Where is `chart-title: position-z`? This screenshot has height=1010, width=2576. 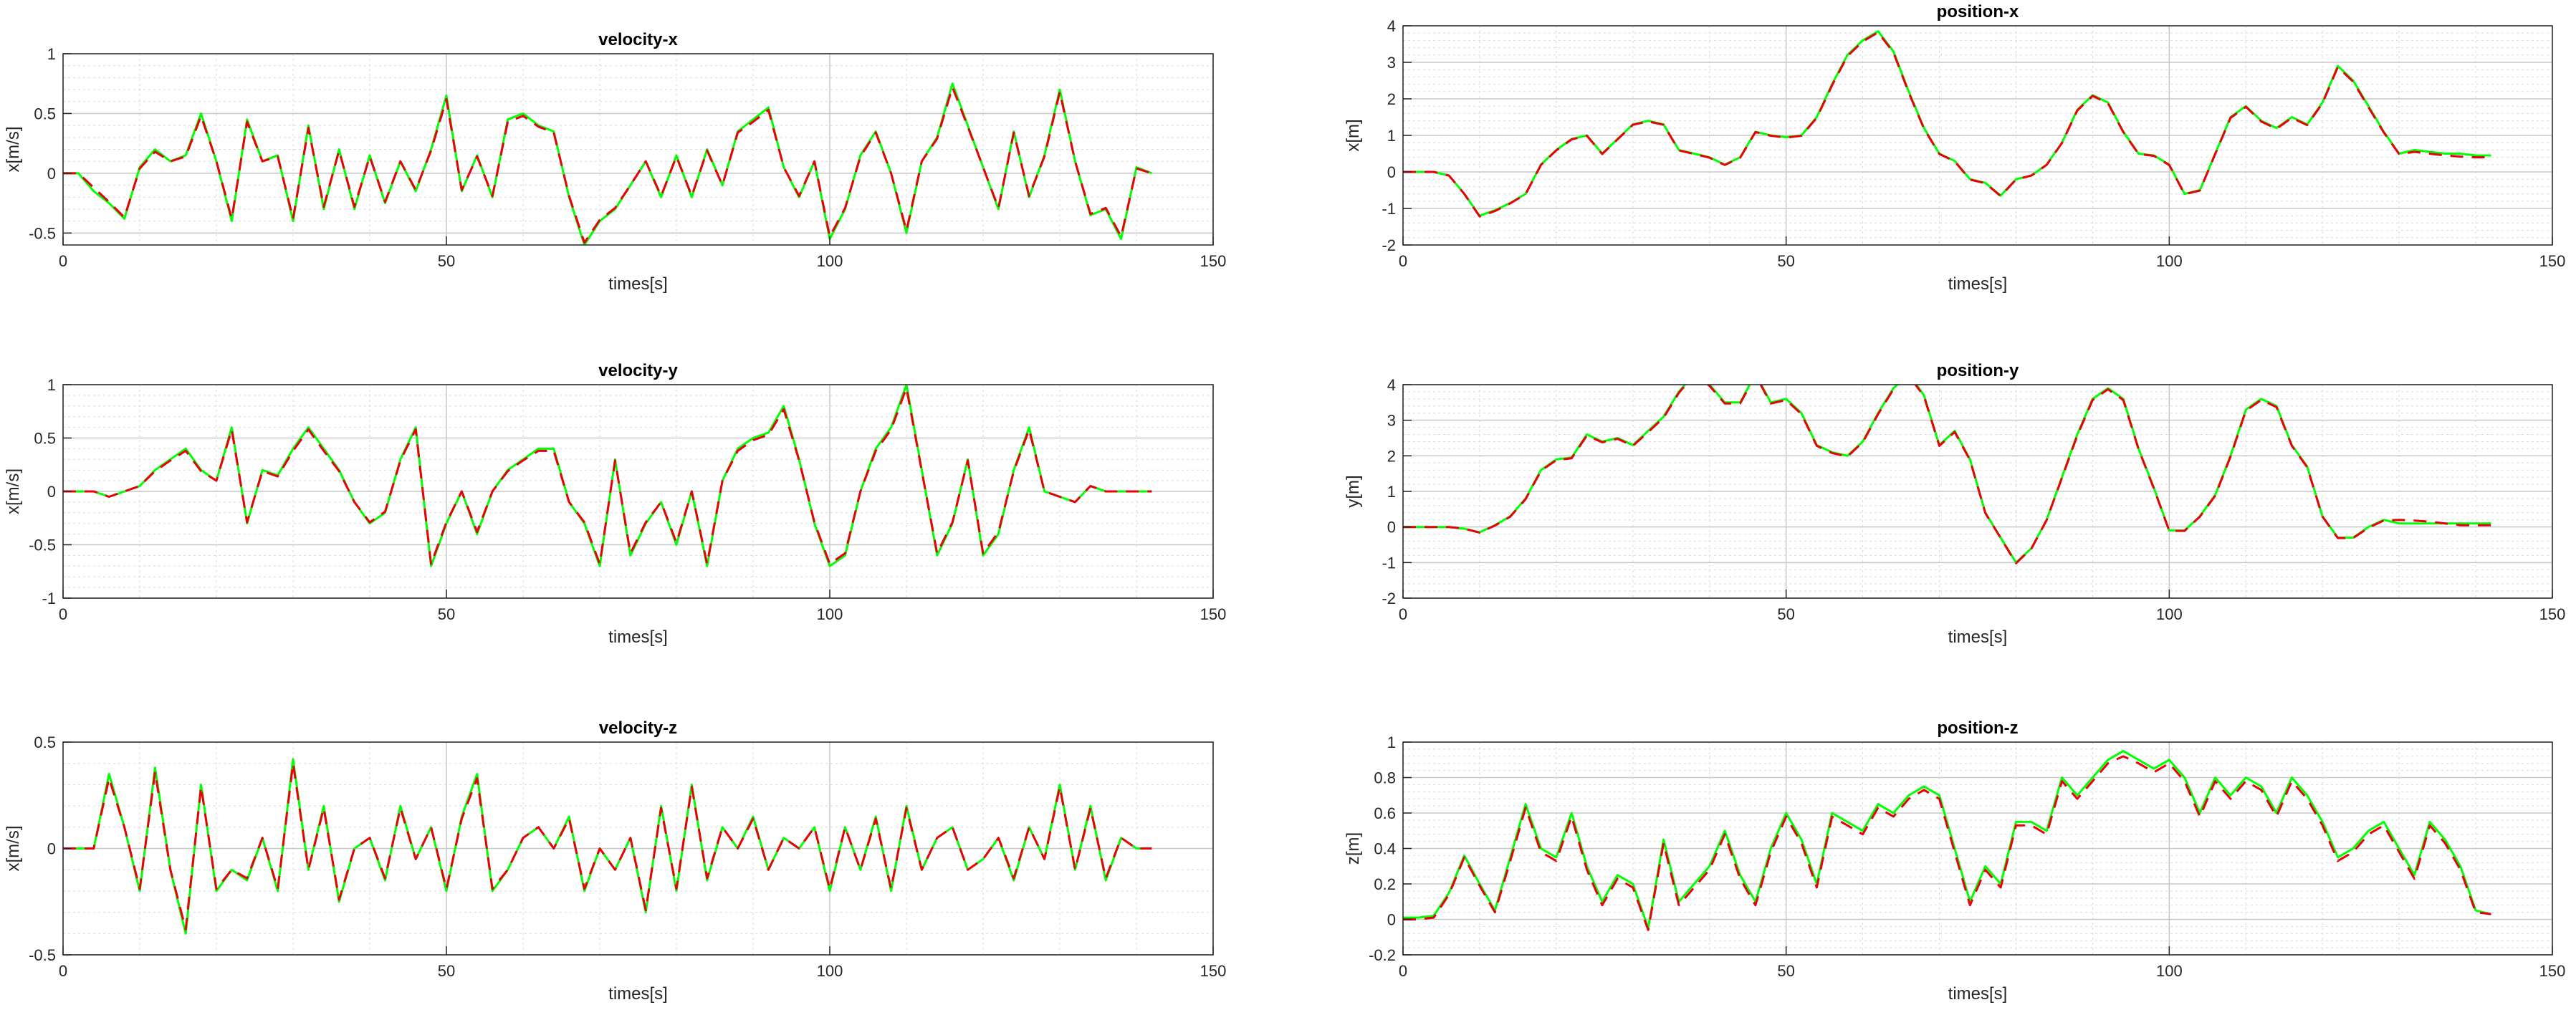
chart-title: position-z is located at coordinates (1978, 728).